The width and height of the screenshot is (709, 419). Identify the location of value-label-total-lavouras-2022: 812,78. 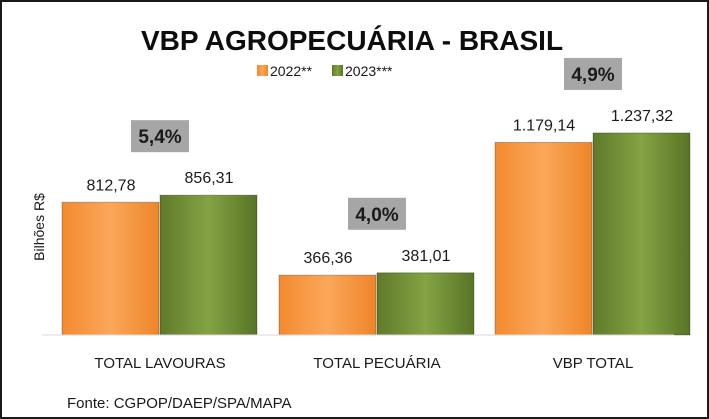
(111, 185).